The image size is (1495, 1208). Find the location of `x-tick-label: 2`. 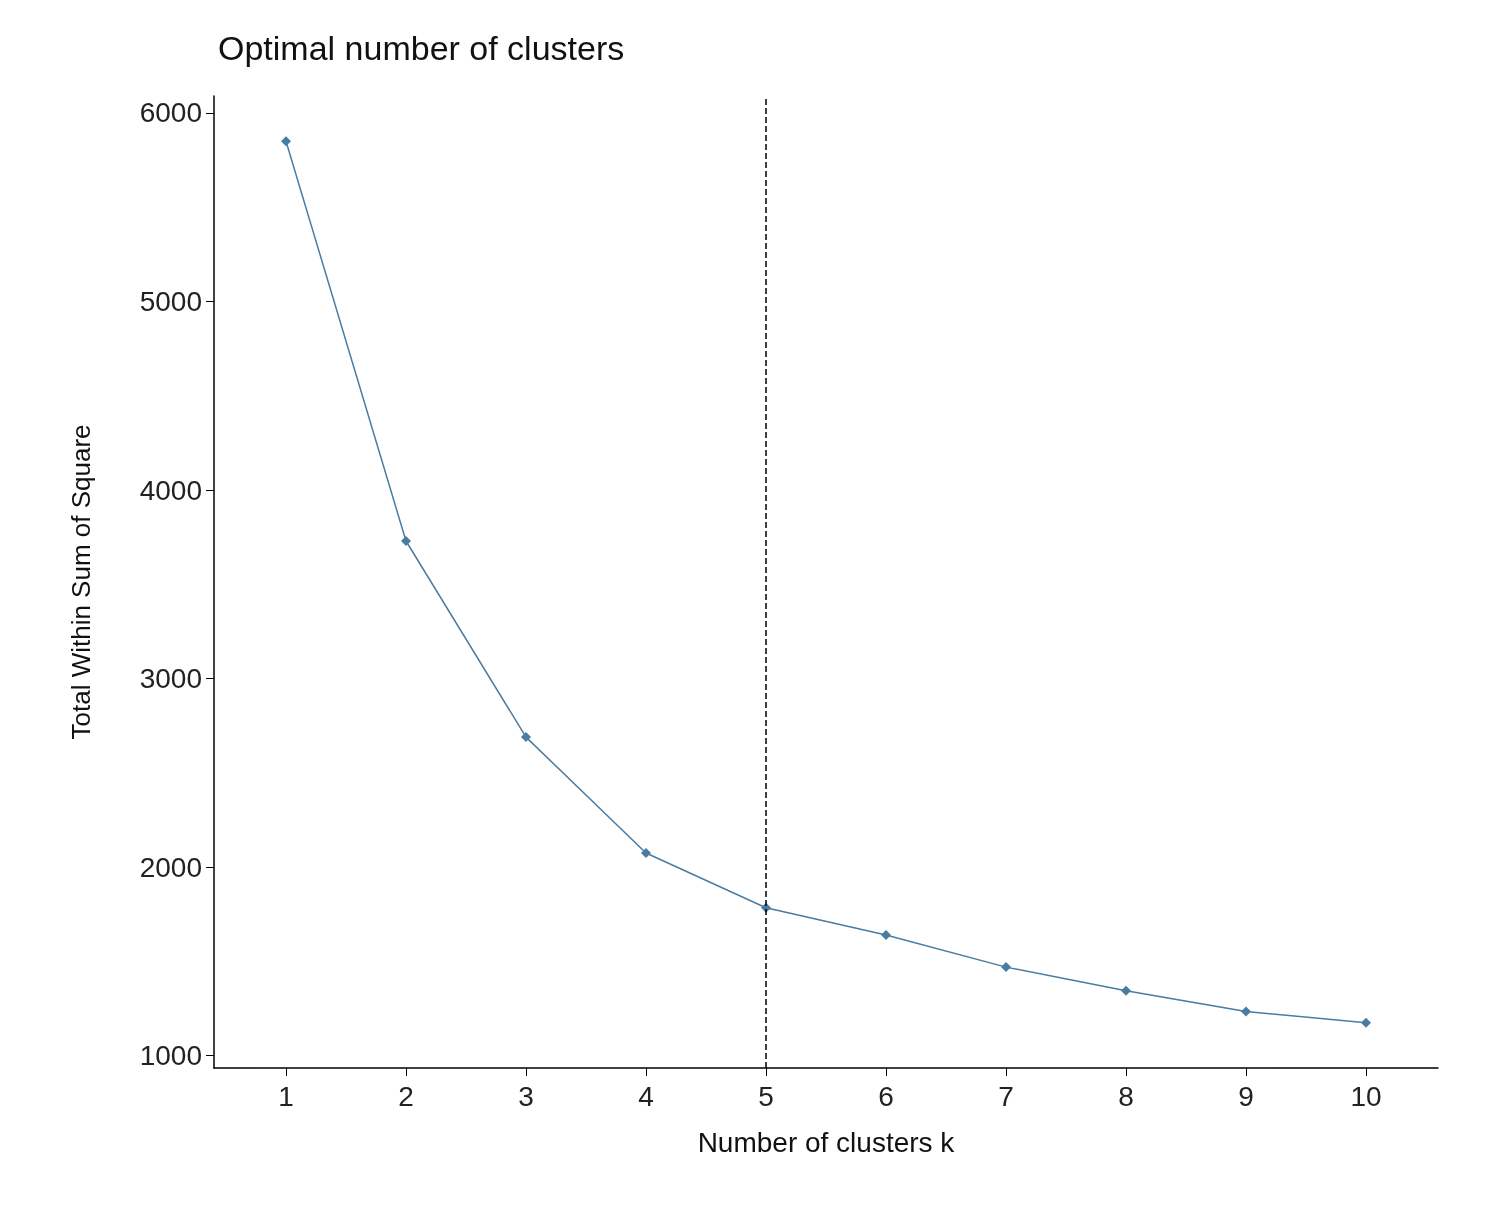

x-tick-label: 2 is located at coordinates (406, 1096).